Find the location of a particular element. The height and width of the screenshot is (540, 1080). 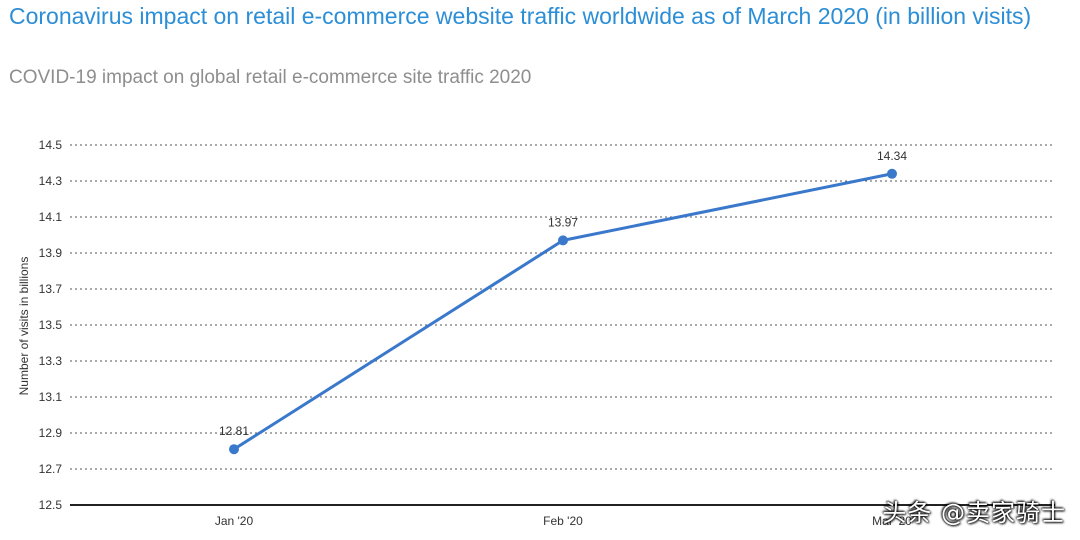

x-tick-label: Jan '20 is located at coordinates (234, 521).